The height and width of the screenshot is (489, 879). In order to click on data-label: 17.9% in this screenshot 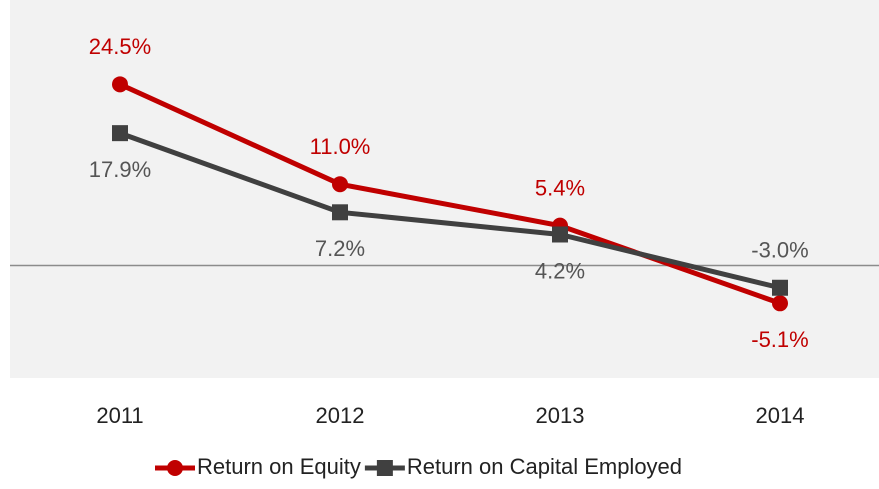, I will do `click(120, 169)`.